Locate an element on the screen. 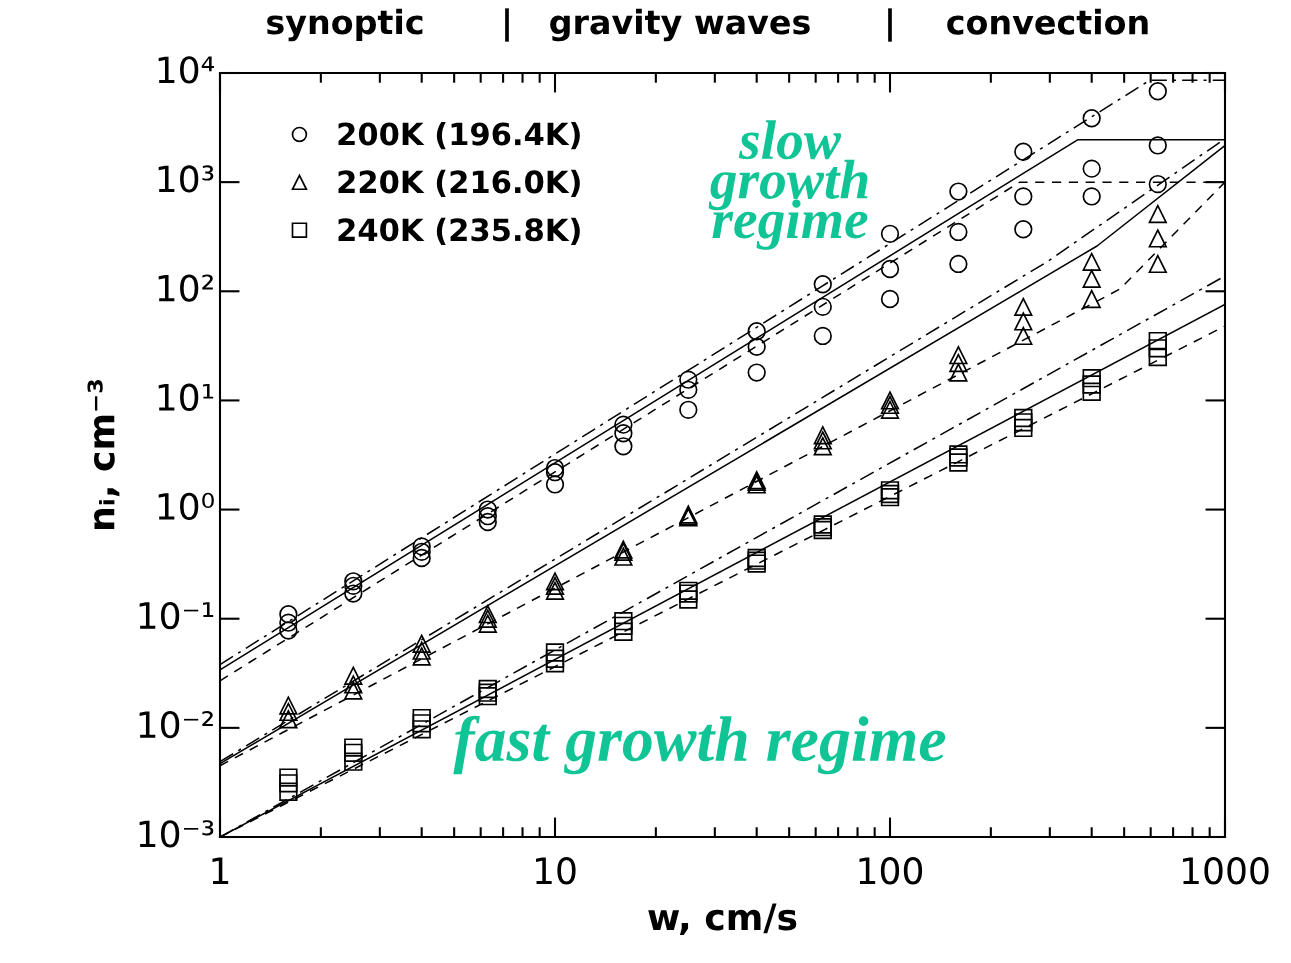  annotation: fast growth regime is located at coordinates (699, 745).